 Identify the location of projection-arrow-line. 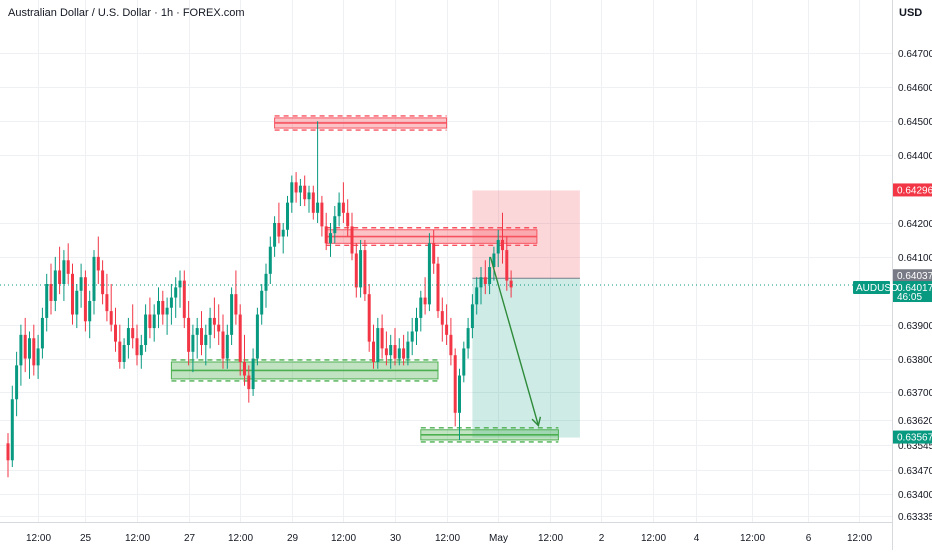
(514, 341).